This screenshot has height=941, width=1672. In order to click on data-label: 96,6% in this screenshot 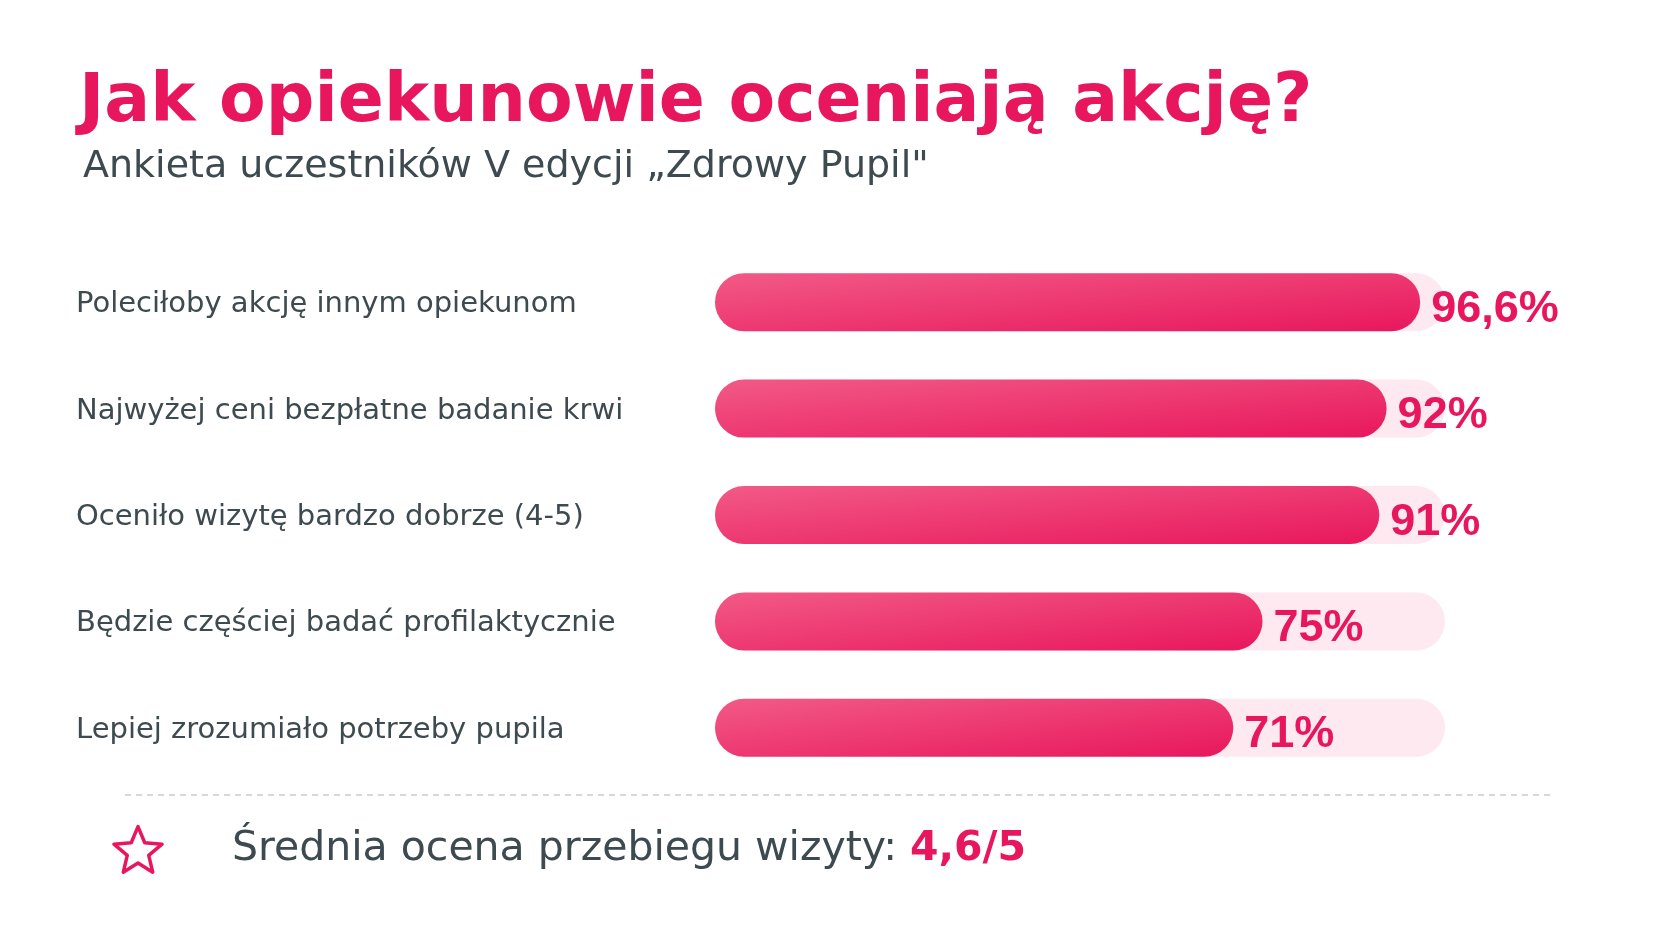, I will do `click(1495, 306)`.